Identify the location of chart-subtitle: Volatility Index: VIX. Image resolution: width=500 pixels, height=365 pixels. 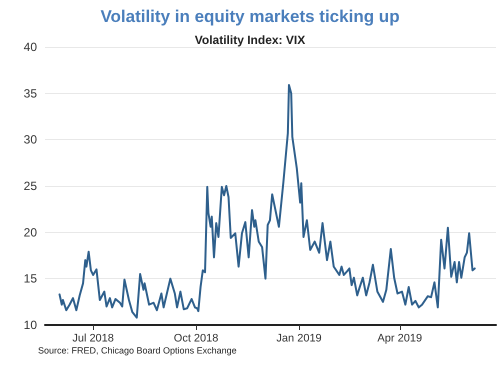
(250, 40).